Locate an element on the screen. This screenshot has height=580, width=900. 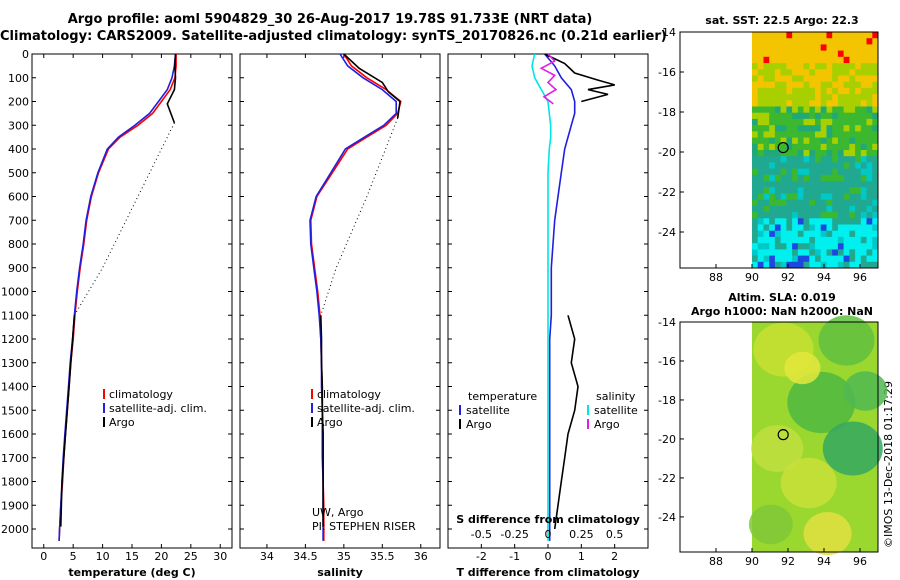
map-x-tick-label: 94 is located at coordinates (824, 561).